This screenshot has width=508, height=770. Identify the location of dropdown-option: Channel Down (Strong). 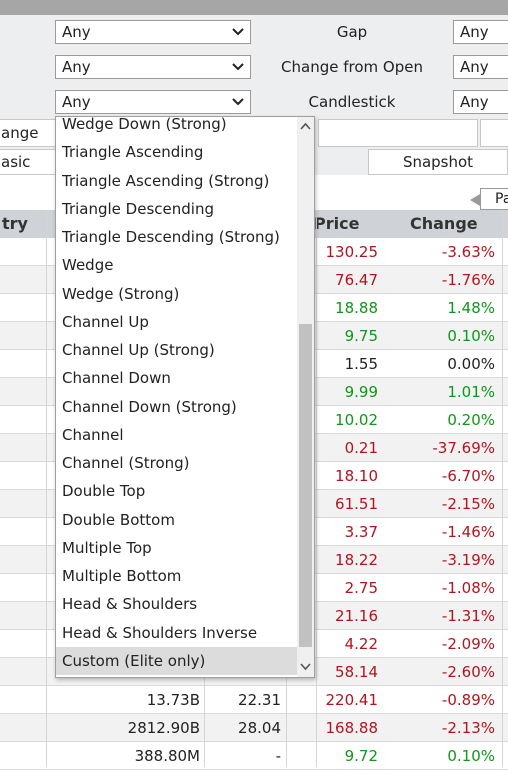
(149, 406).